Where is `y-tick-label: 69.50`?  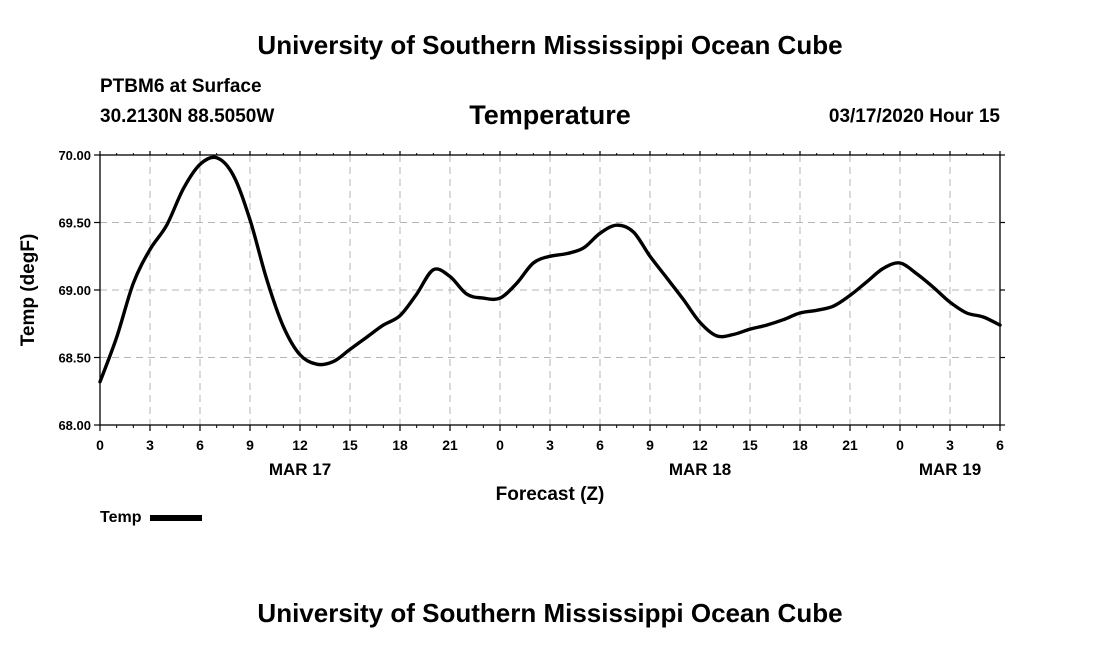
y-tick-label: 69.50 is located at coordinates (74, 223).